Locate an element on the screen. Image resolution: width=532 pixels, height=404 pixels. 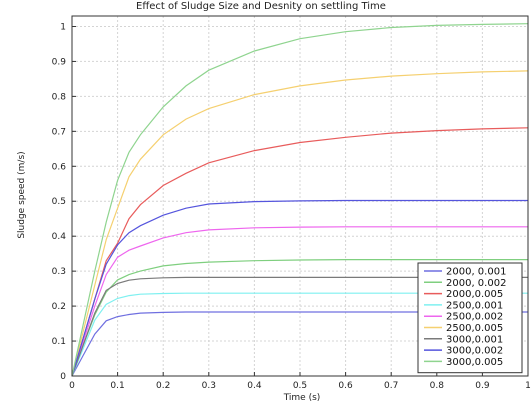
y-tick-label: 0.7 is located at coordinates (59, 132).